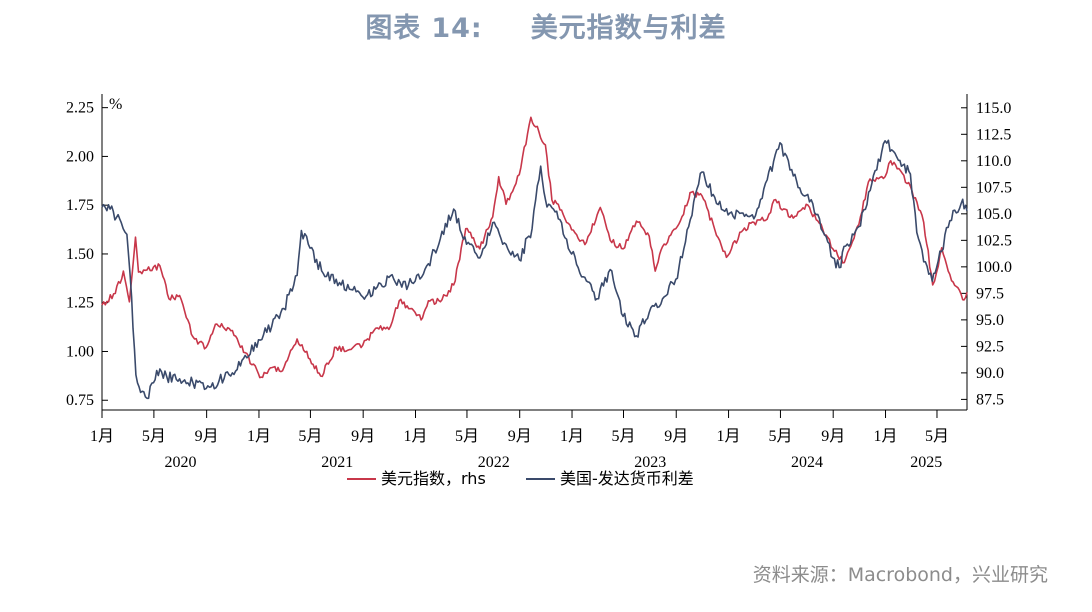 This screenshot has height=612, width=1092. Describe the element at coordinates (628, 28) in the screenshot. I see `chart-title: 美元指数与利差` at that location.